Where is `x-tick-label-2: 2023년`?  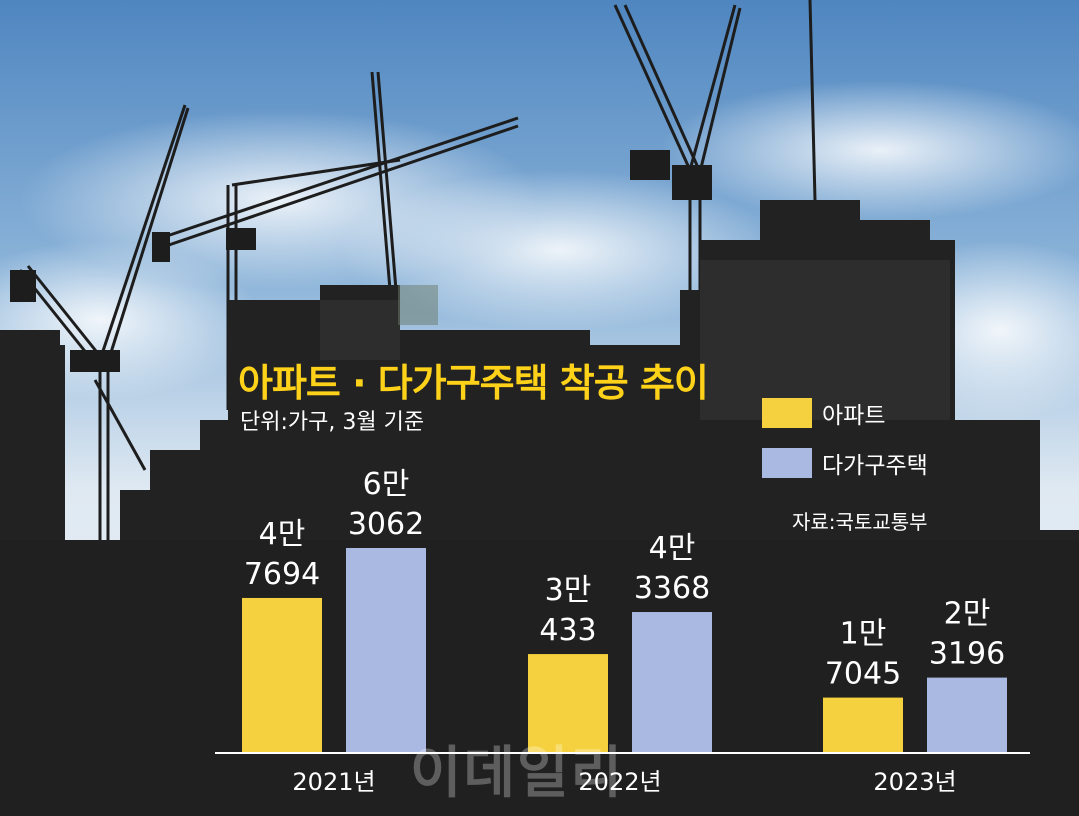
x-tick-label-2: 2023년 is located at coordinates (914, 782).